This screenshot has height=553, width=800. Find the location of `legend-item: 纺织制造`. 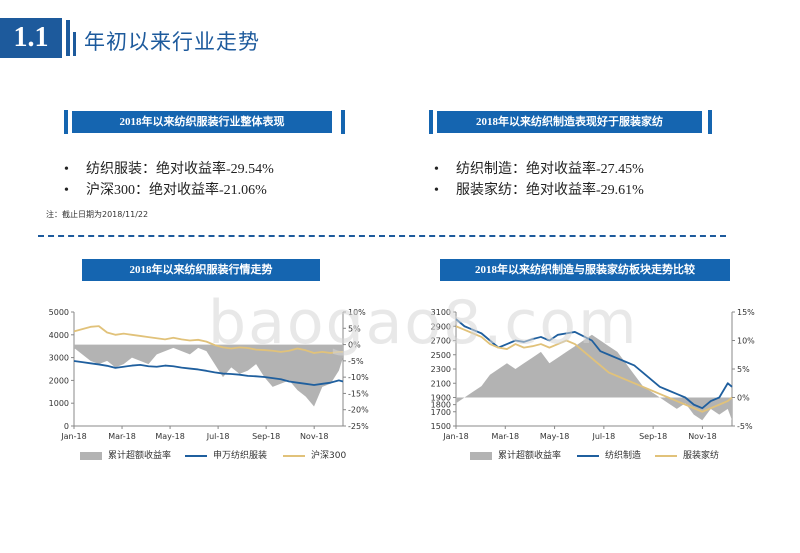

legend-item: 纺织制造 is located at coordinates (609, 454).